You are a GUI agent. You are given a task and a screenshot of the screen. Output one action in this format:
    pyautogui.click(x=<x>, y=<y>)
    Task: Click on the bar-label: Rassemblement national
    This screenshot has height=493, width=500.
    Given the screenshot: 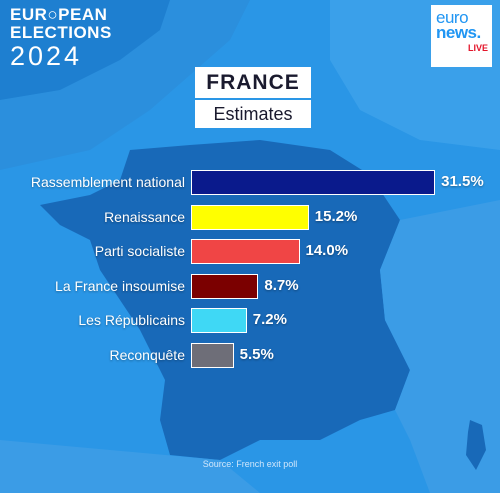 What is the action you would take?
    pyautogui.click(x=107, y=182)
    